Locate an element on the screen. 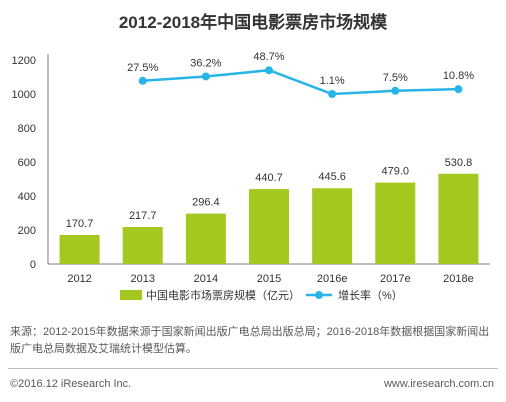 This screenshot has height=402, width=506. legend-swatch-bar is located at coordinates (131, 295).